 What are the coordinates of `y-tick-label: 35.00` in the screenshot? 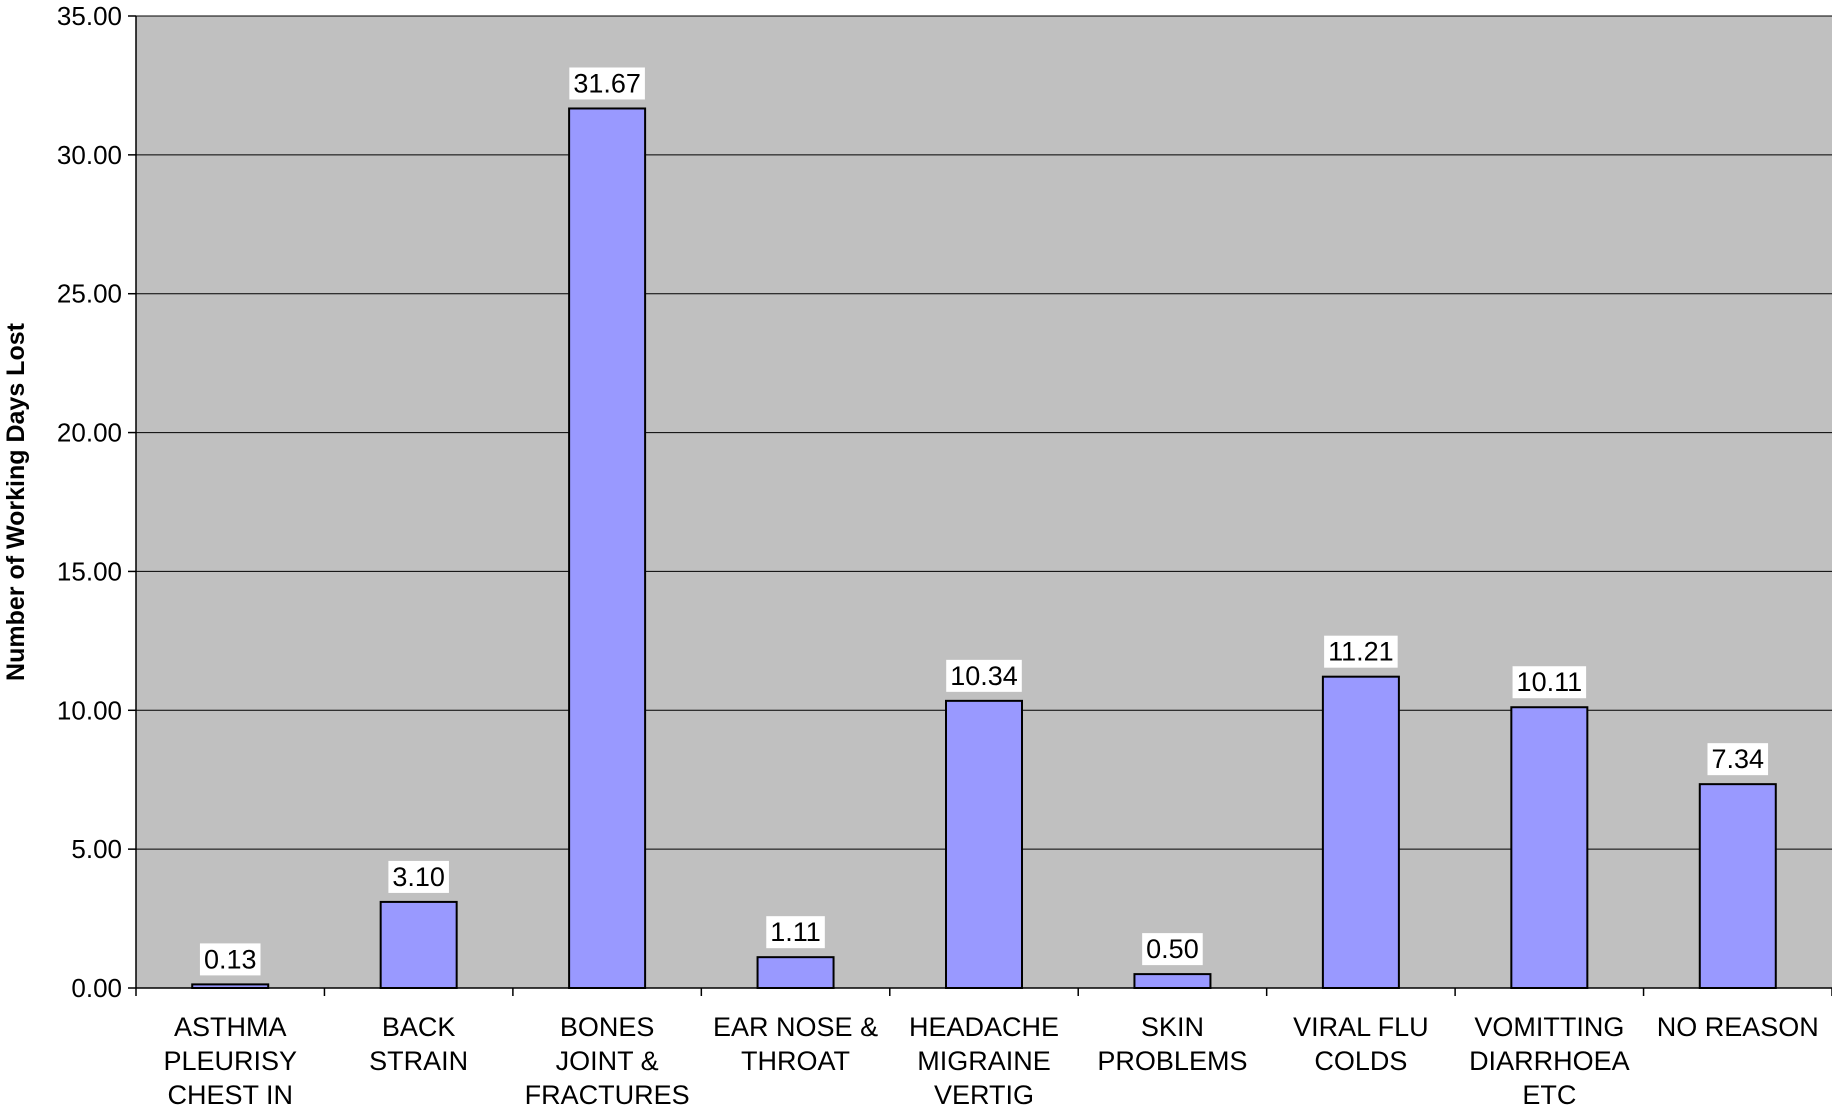 It's located at (89, 16).